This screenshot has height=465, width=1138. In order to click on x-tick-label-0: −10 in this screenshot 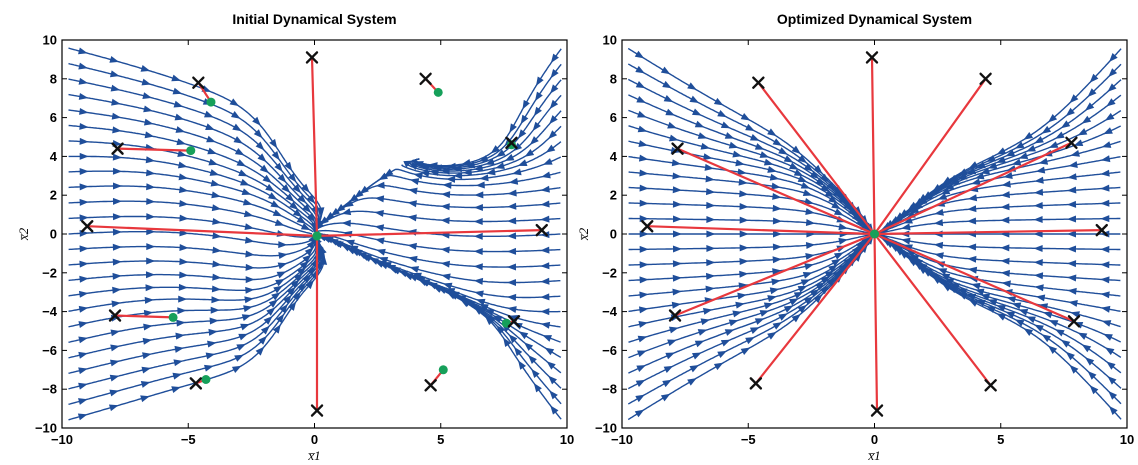, I will do `click(622, 439)`.